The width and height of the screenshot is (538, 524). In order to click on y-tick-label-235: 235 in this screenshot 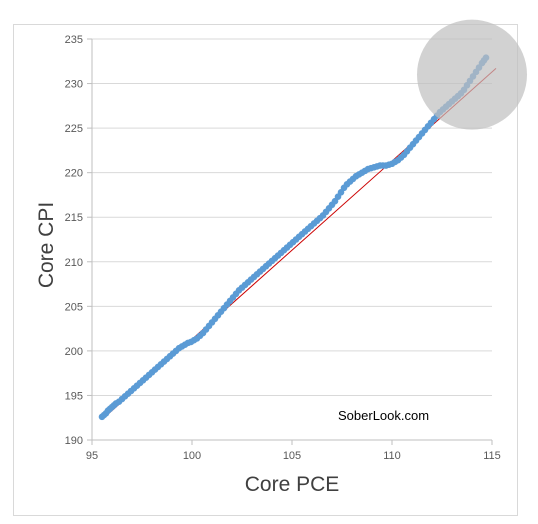, I will do `click(74, 40)`.